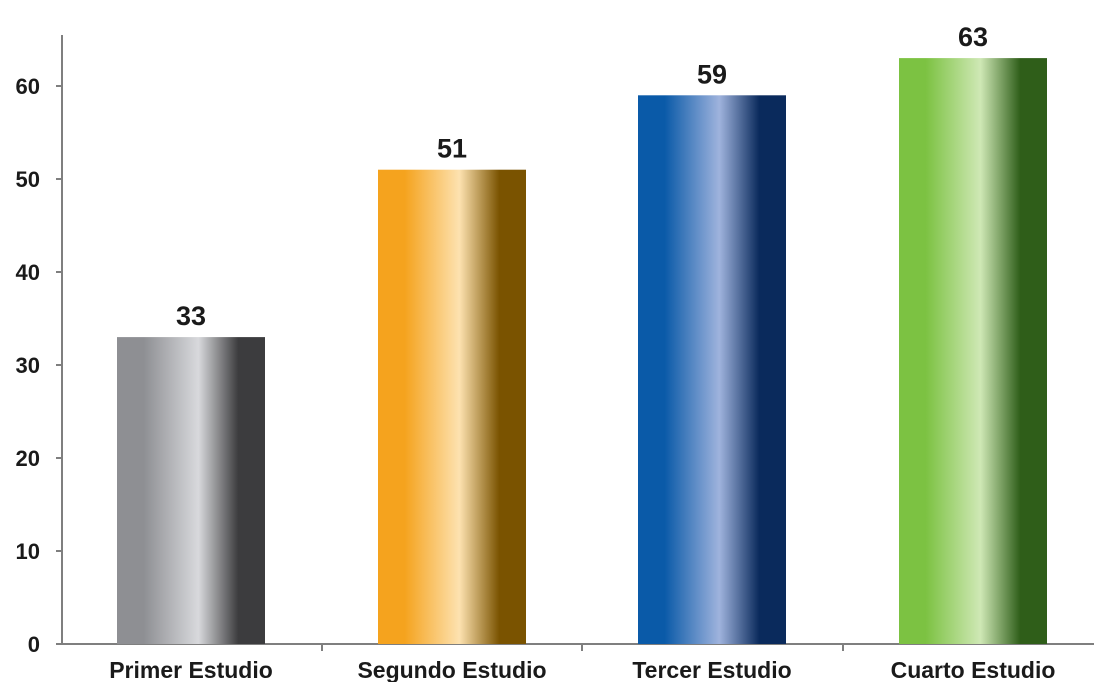 This screenshot has width=1094, height=682. Describe the element at coordinates (452, 149) in the screenshot. I see `bar-value-label: 51` at that location.